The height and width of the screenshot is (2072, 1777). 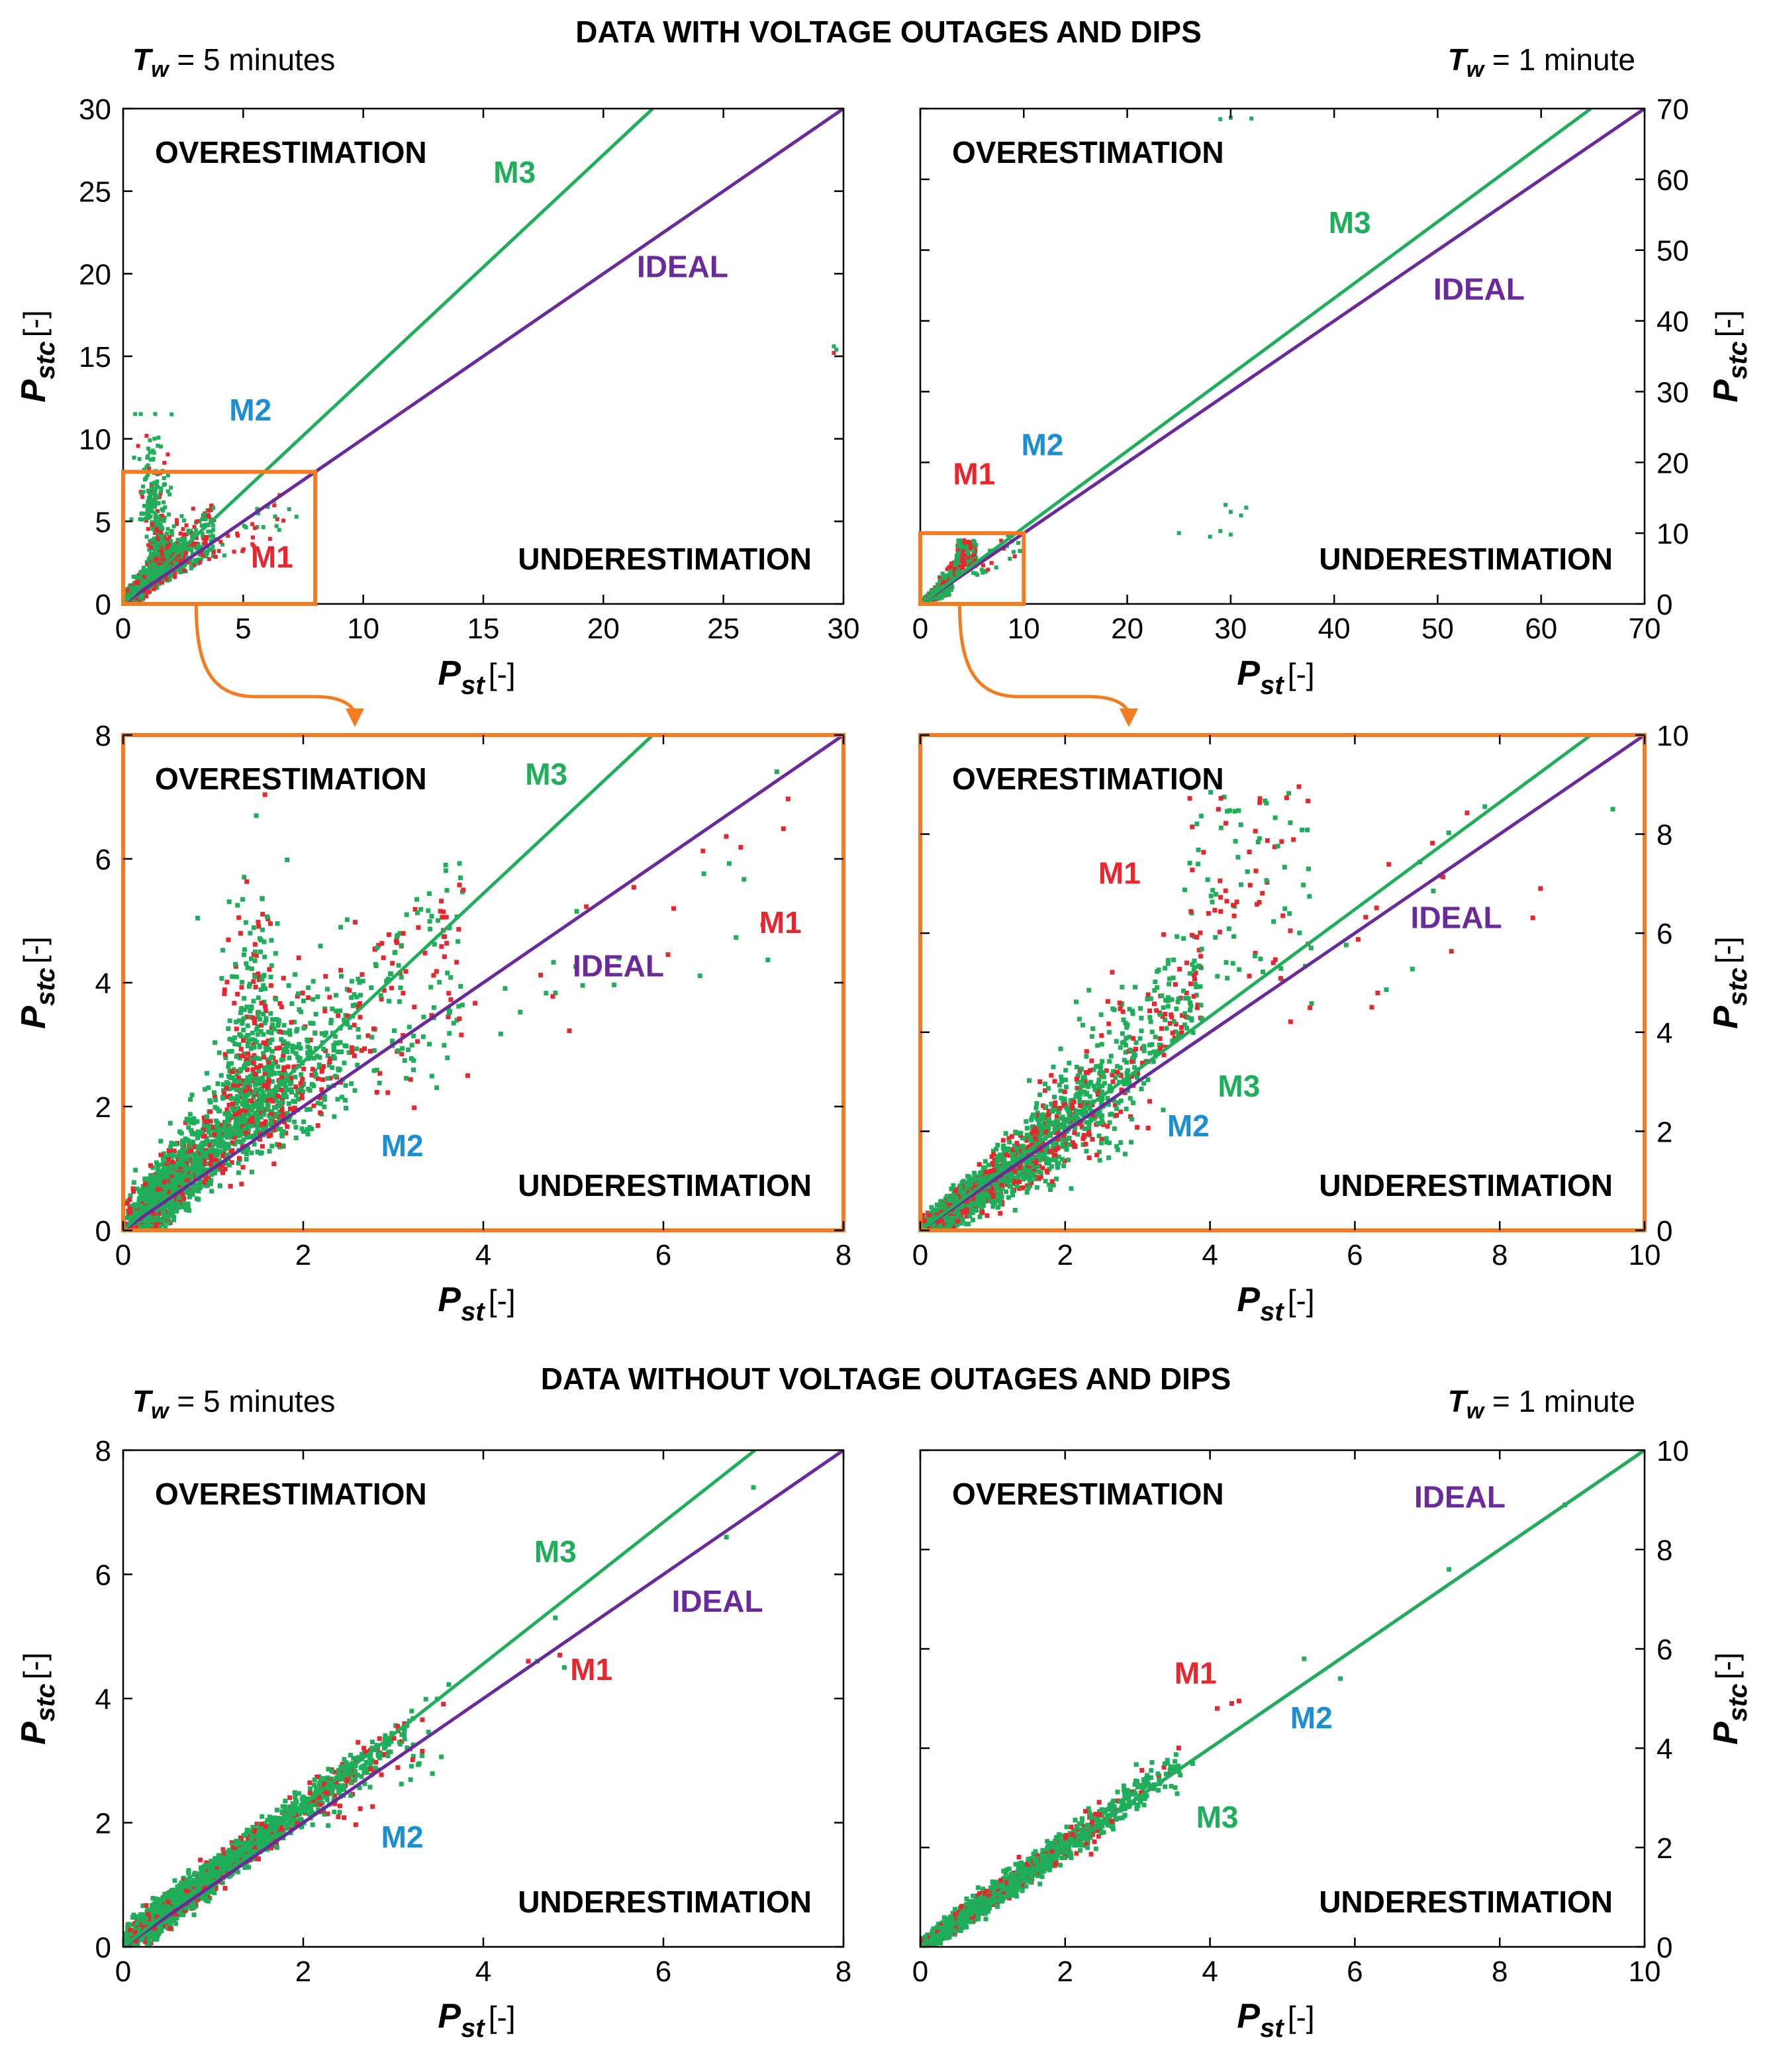 What do you see at coordinates (363, 629) in the screenshot?
I see `x-tick-label: 10` at bounding box center [363, 629].